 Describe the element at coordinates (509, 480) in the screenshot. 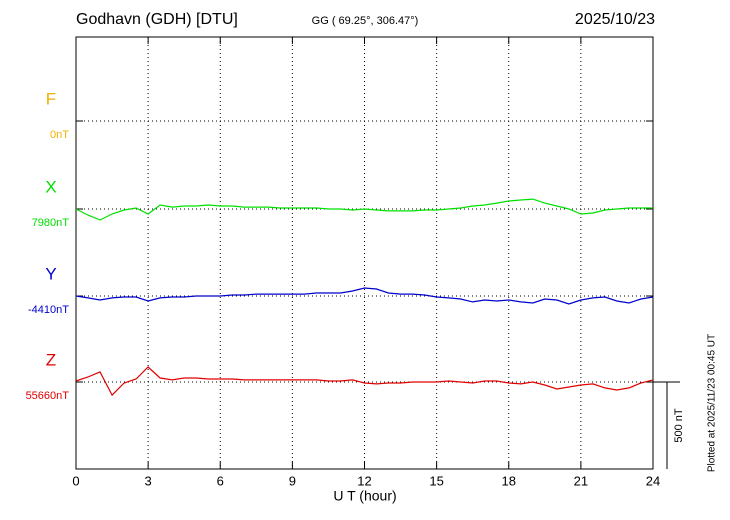

I see `x-tick-label: 18` at that location.